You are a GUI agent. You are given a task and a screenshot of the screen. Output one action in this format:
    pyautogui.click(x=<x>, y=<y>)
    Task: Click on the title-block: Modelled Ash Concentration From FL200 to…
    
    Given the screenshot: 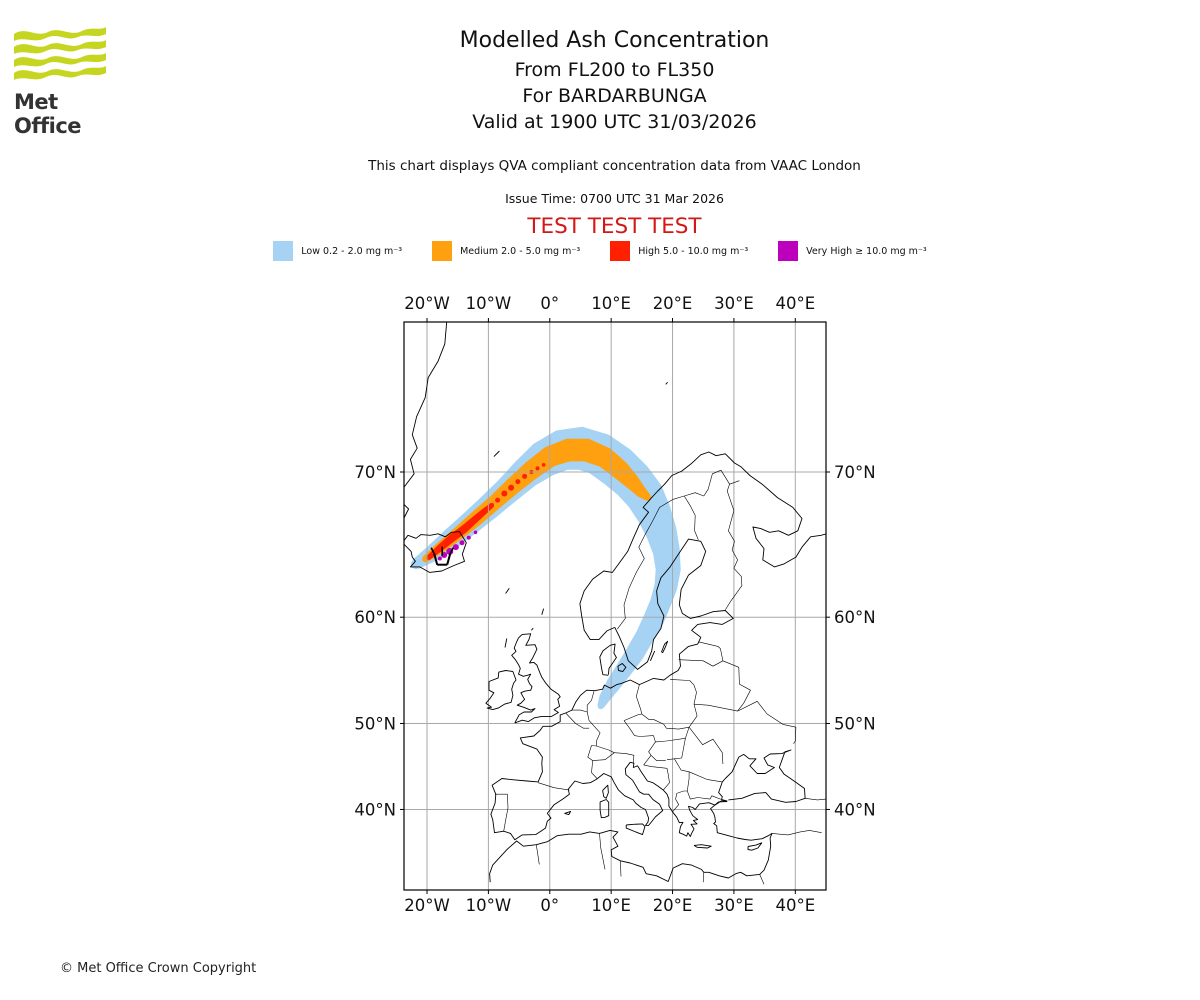 What is the action you would take?
    pyautogui.click(x=614, y=84)
    